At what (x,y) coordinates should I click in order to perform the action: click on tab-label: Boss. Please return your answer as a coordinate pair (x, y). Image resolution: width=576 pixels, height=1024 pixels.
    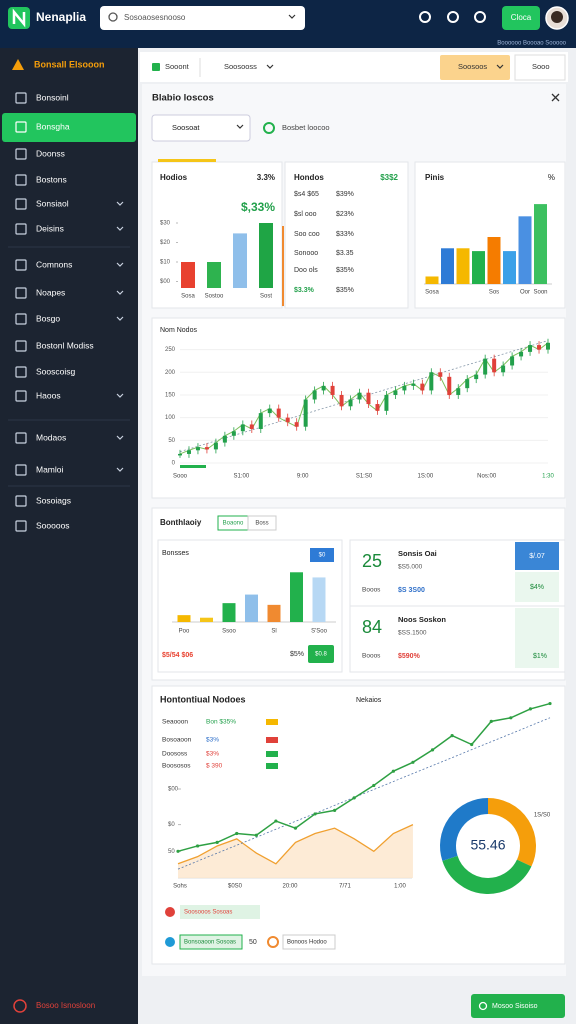
    Looking at the image, I should click on (261, 524).